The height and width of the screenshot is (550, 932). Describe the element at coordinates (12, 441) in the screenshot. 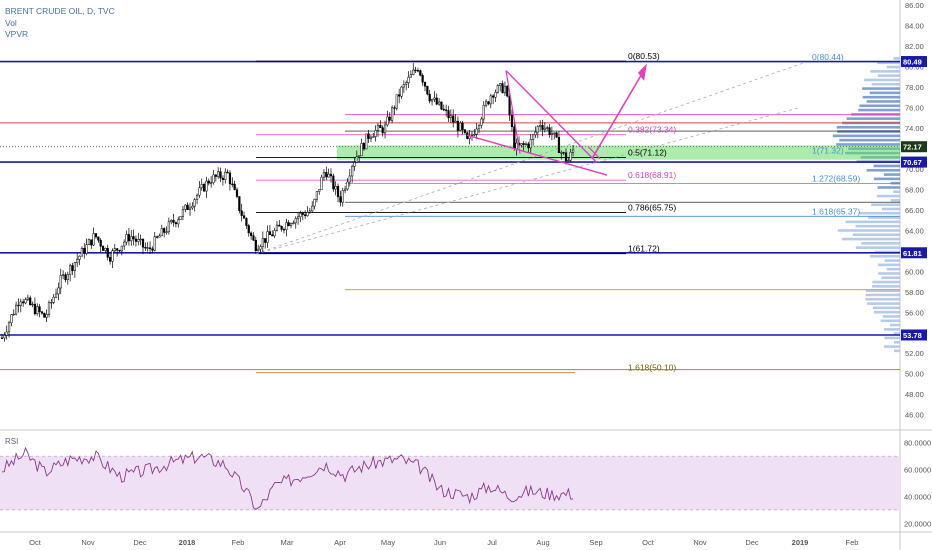

I see `rsi-indicator-label: RSI` at that location.